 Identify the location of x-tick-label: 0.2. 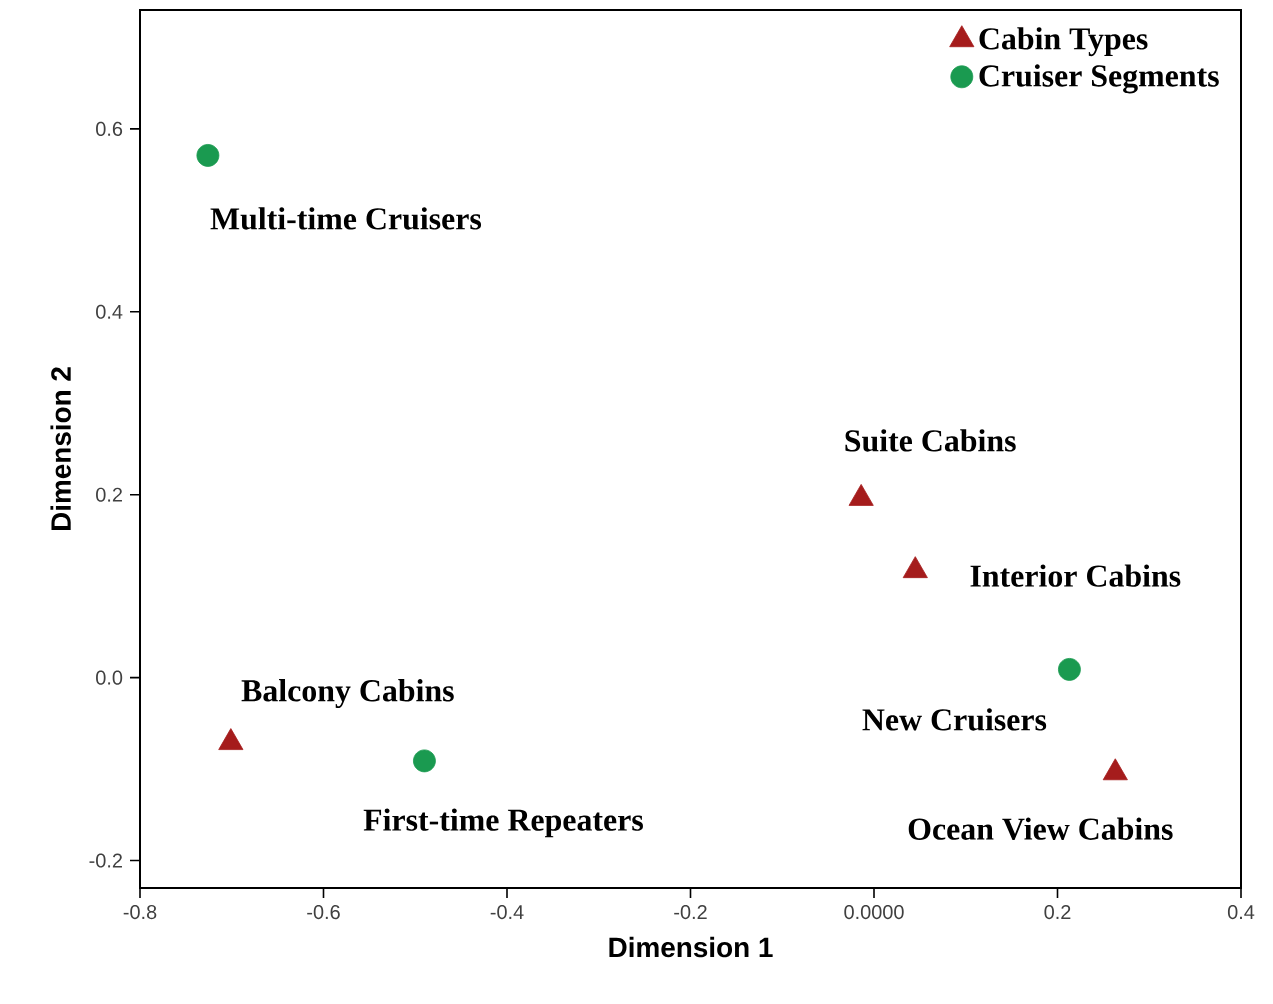
(1057, 912).